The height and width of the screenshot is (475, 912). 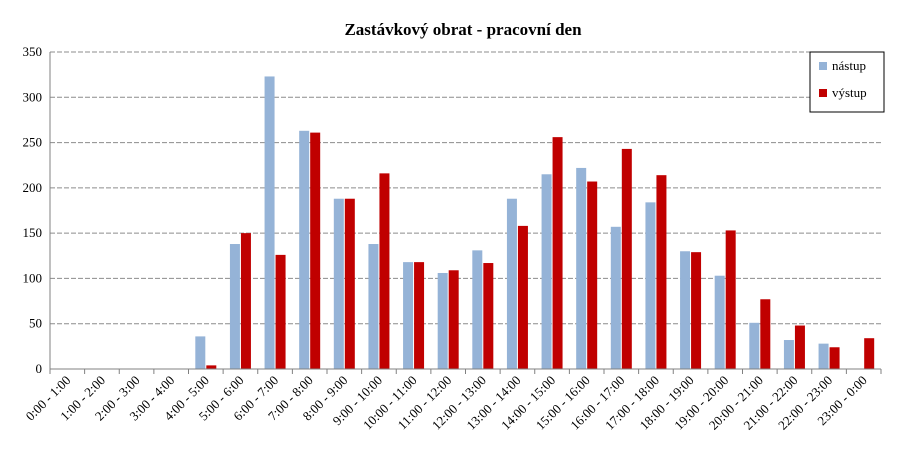 What do you see at coordinates (849, 92) in the screenshot?
I see `legend-label: výstup` at bounding box center [849, 92].